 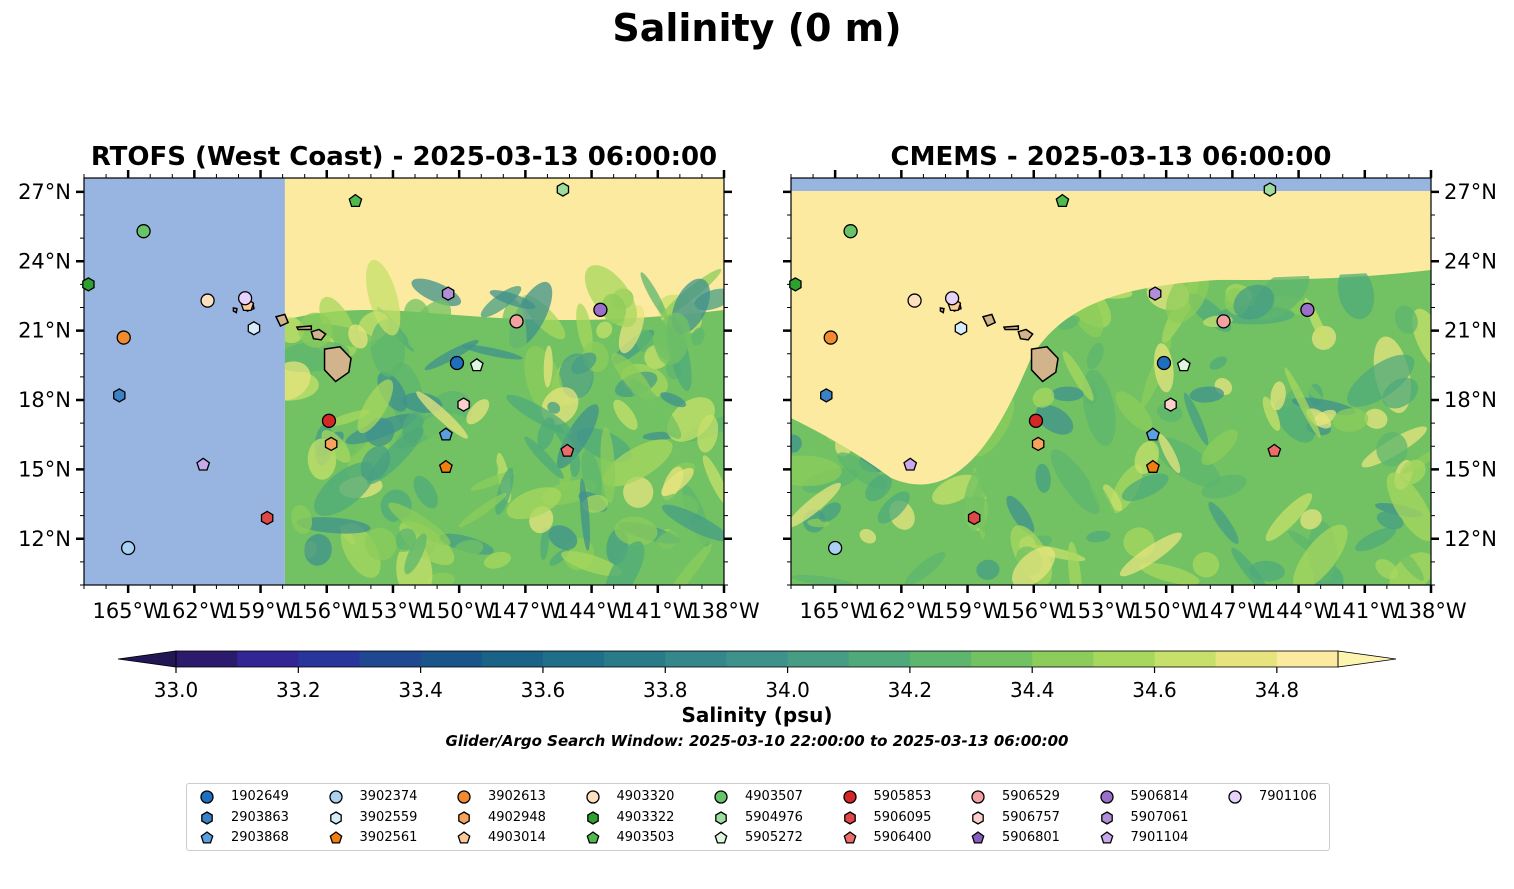 I want to click on legend-pentagon-icon, so click(x=335, y=837).